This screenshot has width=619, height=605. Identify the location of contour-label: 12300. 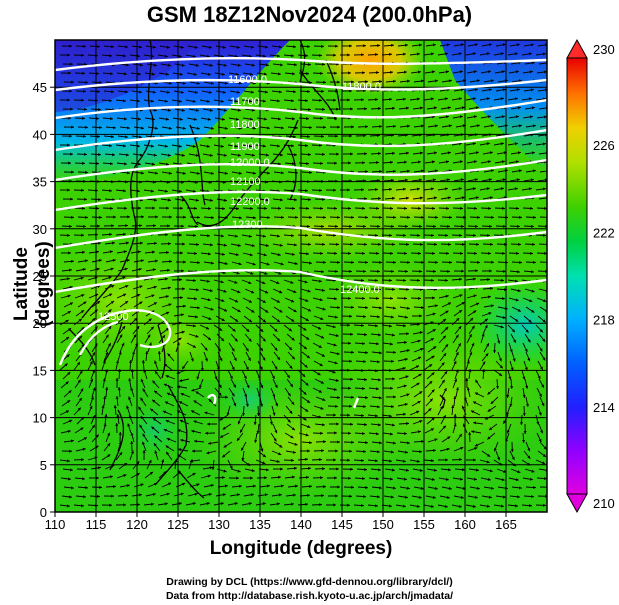
(247, 225).